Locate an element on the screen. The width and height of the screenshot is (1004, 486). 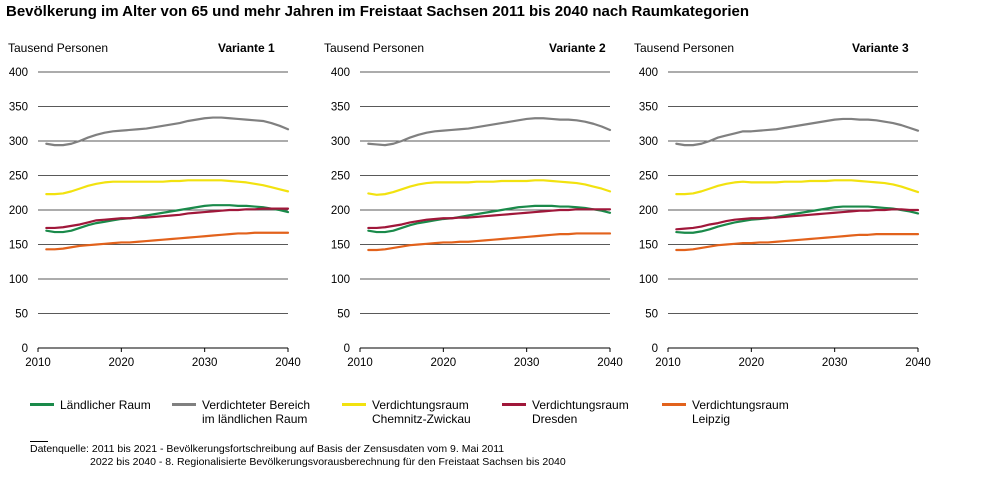
source-divider is located at coordinates (39, 441).